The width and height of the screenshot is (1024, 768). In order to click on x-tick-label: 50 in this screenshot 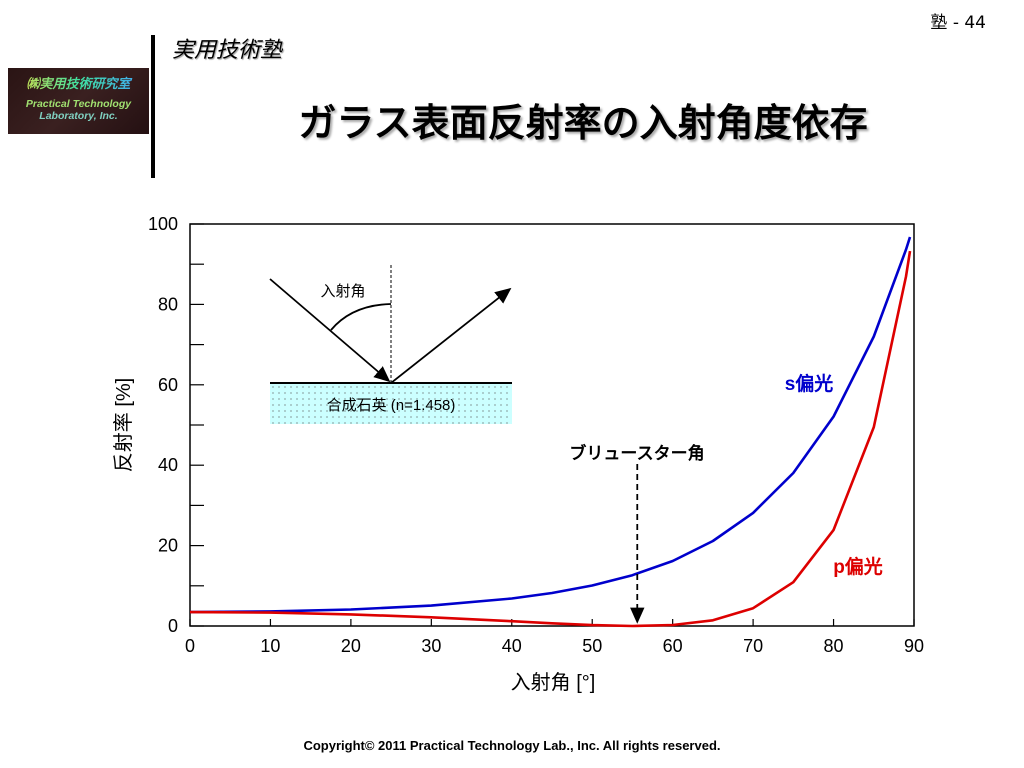, I will do `click(592, 646)`.